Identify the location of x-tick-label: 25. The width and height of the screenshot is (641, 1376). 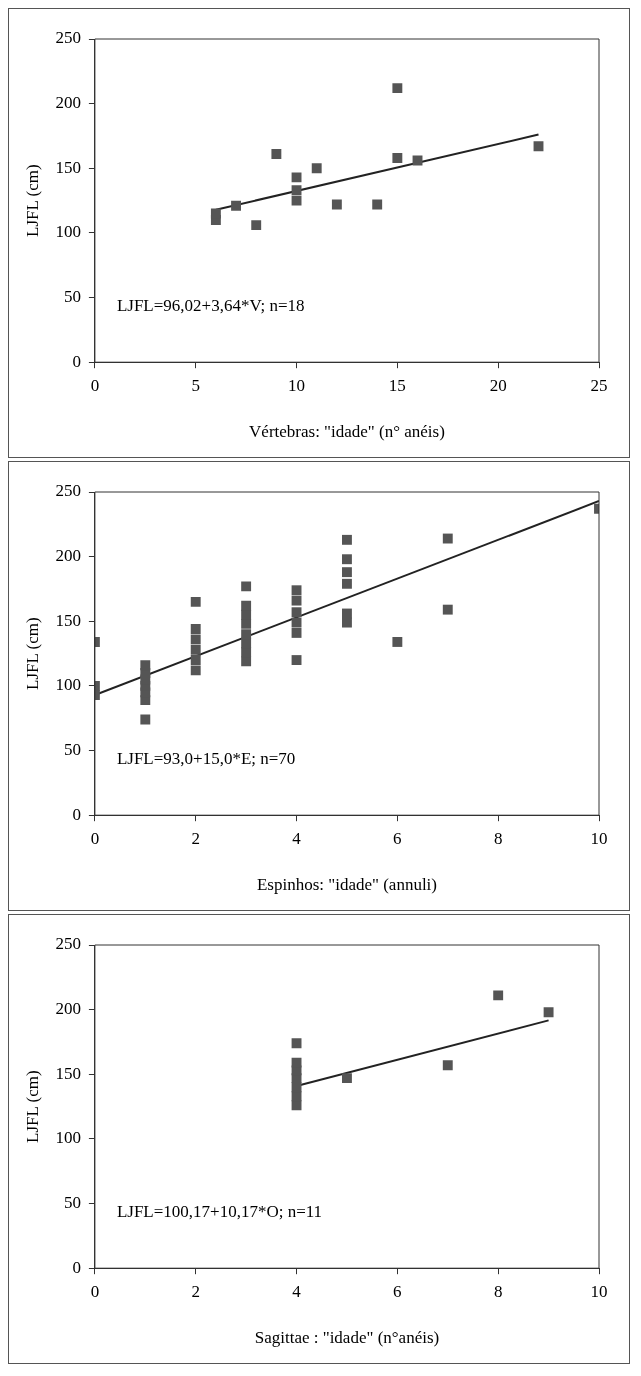
(599, 385).